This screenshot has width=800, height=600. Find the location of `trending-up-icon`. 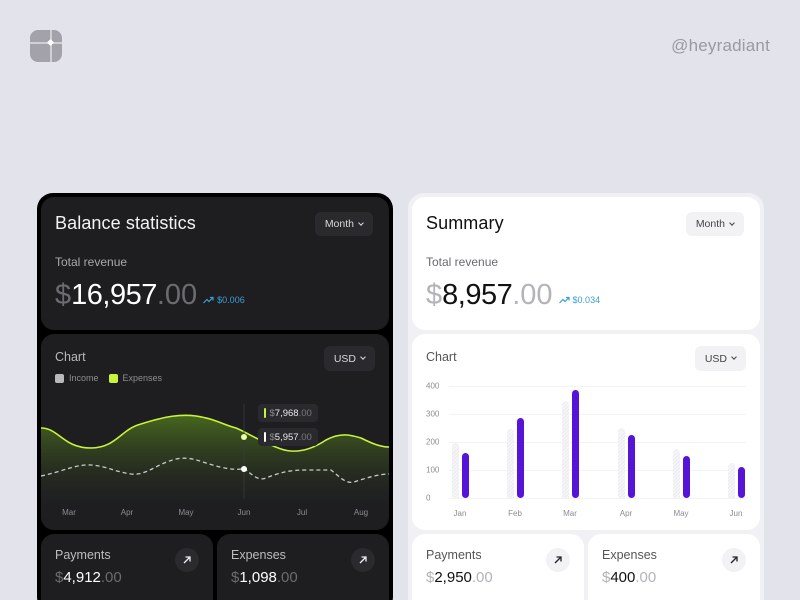

trending-up-icon is located at coordinates (564, 300).